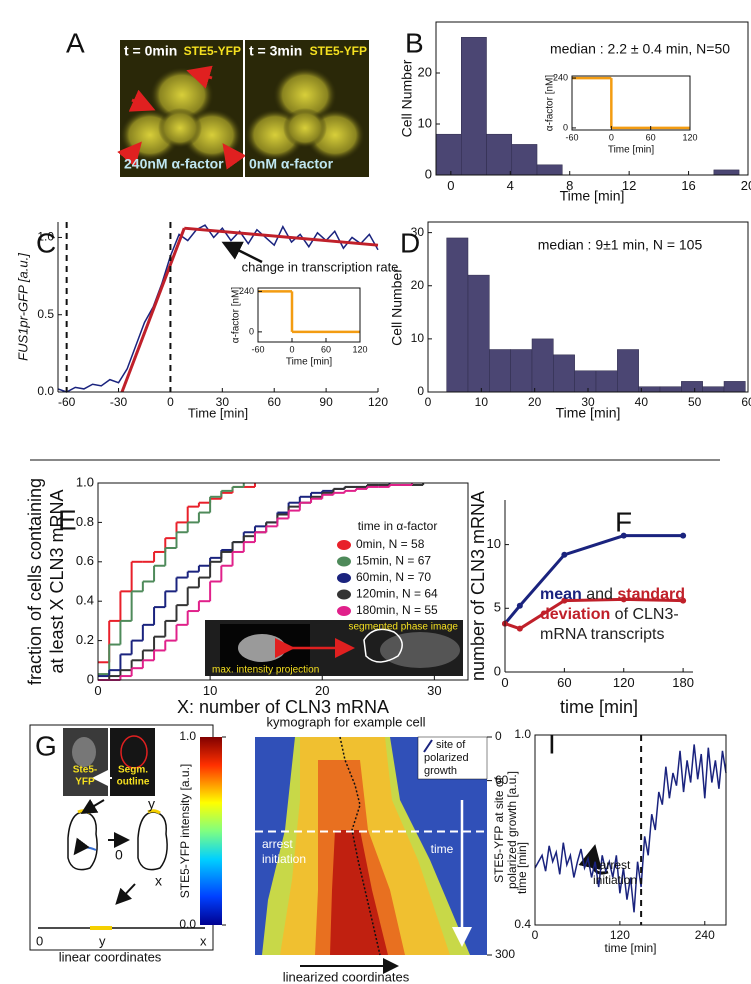 The height and width of the screenshot is (984, 751). What do you see at coordinates (505, 954) in the screenshot?
I see `time-tick-label: 300` at bounding box center [505, 954].